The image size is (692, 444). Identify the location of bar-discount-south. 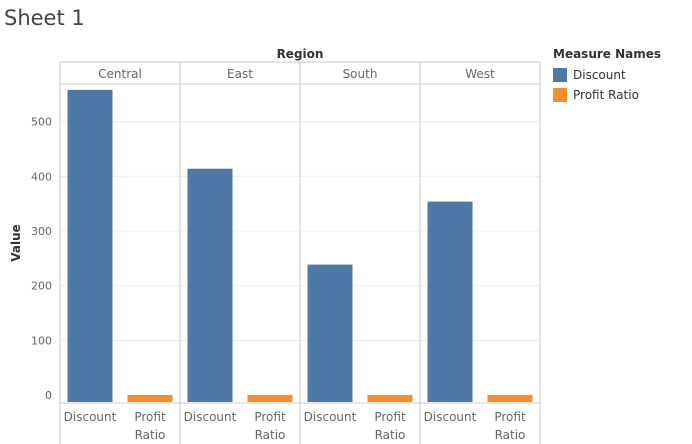
(330, 333).